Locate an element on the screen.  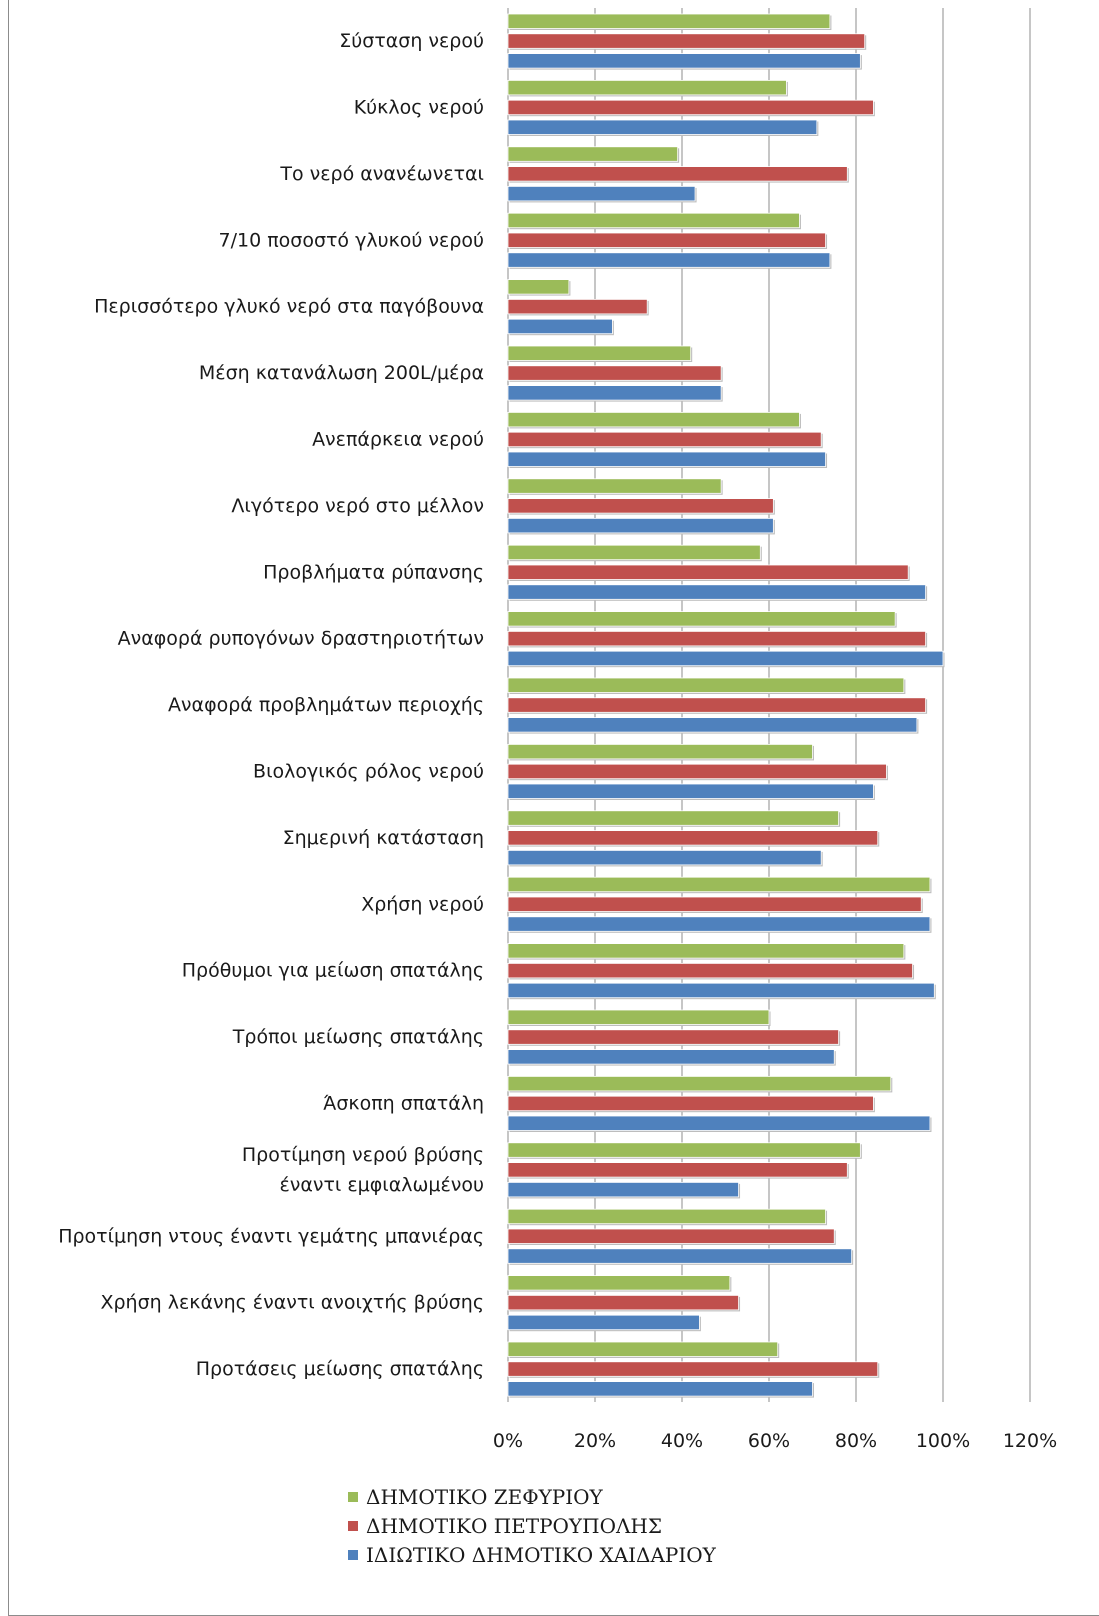
category-label: Προτίμηση ντους έναντι γεμάτης μπανιέρας is located at coordinates (271, 1236).